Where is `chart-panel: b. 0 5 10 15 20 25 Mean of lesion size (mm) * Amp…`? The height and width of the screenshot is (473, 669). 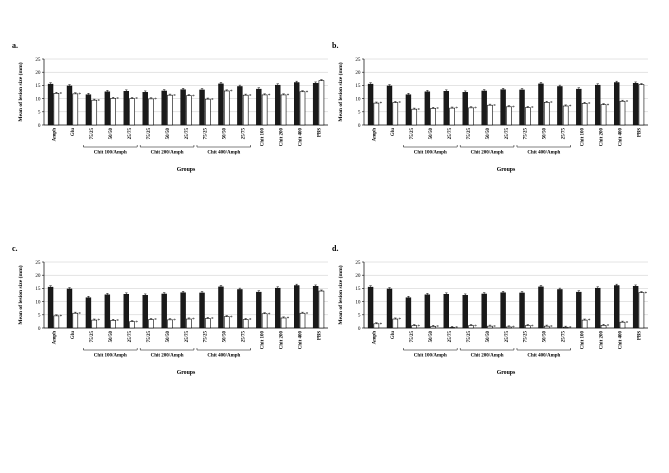 chart-panel: b. 0 5 10 15 20 25 Mean of lesion size (mm) * Amp… is located at coordinates (490, 107).